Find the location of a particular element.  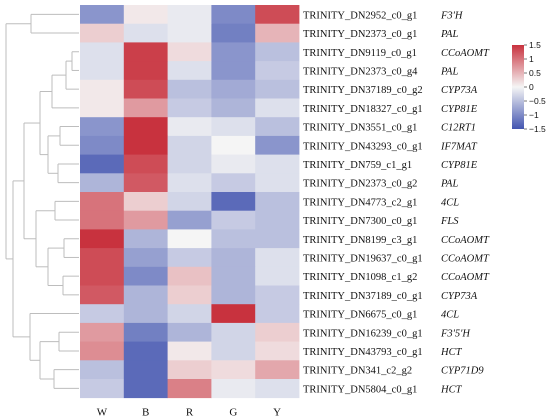

row-label-gene: FLS is located at coordinates (449, 221).